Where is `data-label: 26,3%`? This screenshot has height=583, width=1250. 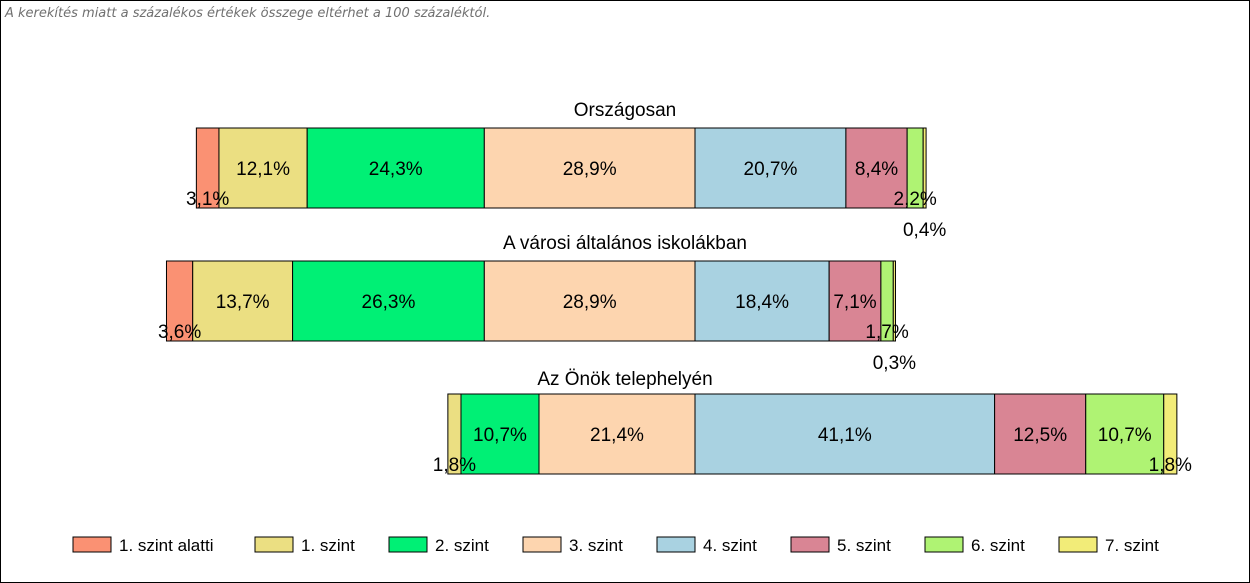 data-label: 26,3% is located at coordinates (389, 302).